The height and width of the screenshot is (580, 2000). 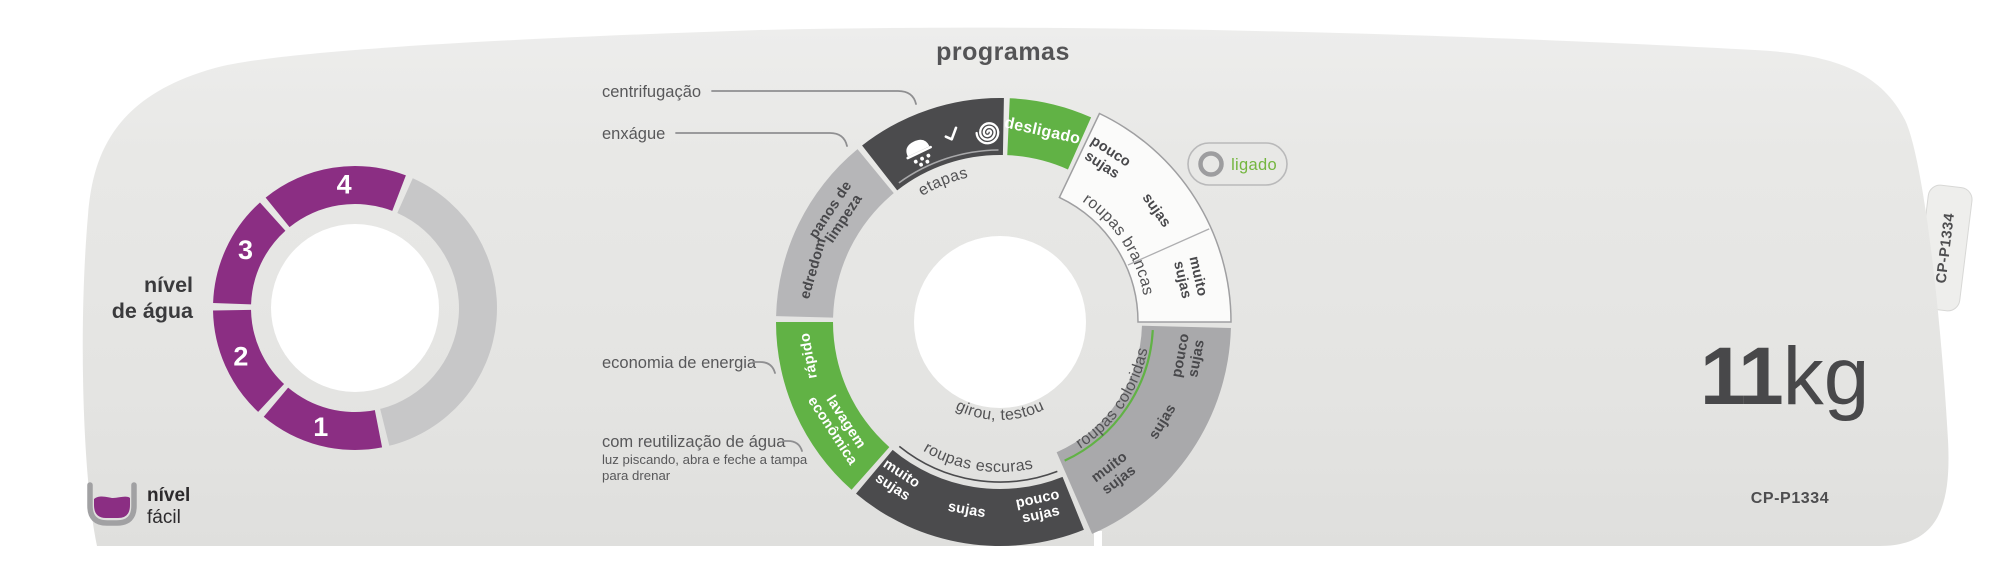 I want to click on label-centrifugacao: centrifugação, so click(x=651, y=92).